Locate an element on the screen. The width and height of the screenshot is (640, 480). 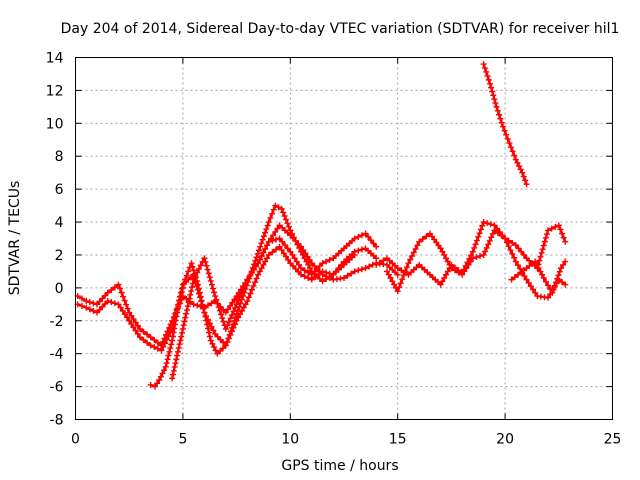
y-tick-label: 4 is located at coordinates (59, 223).